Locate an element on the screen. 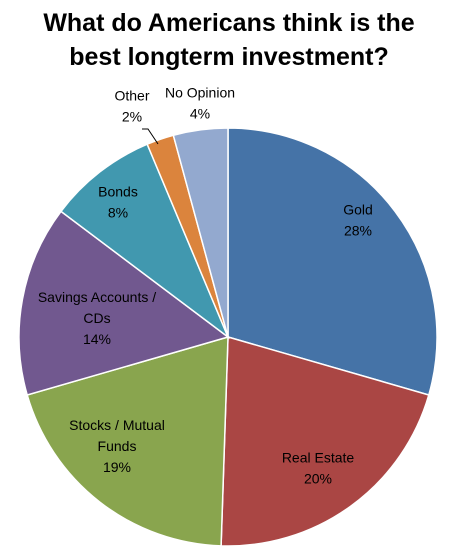 This screenshot has width=458, height=552. slice-label-savings-accounts-cds-line-2: CDs is located at coordinates (96, 318).